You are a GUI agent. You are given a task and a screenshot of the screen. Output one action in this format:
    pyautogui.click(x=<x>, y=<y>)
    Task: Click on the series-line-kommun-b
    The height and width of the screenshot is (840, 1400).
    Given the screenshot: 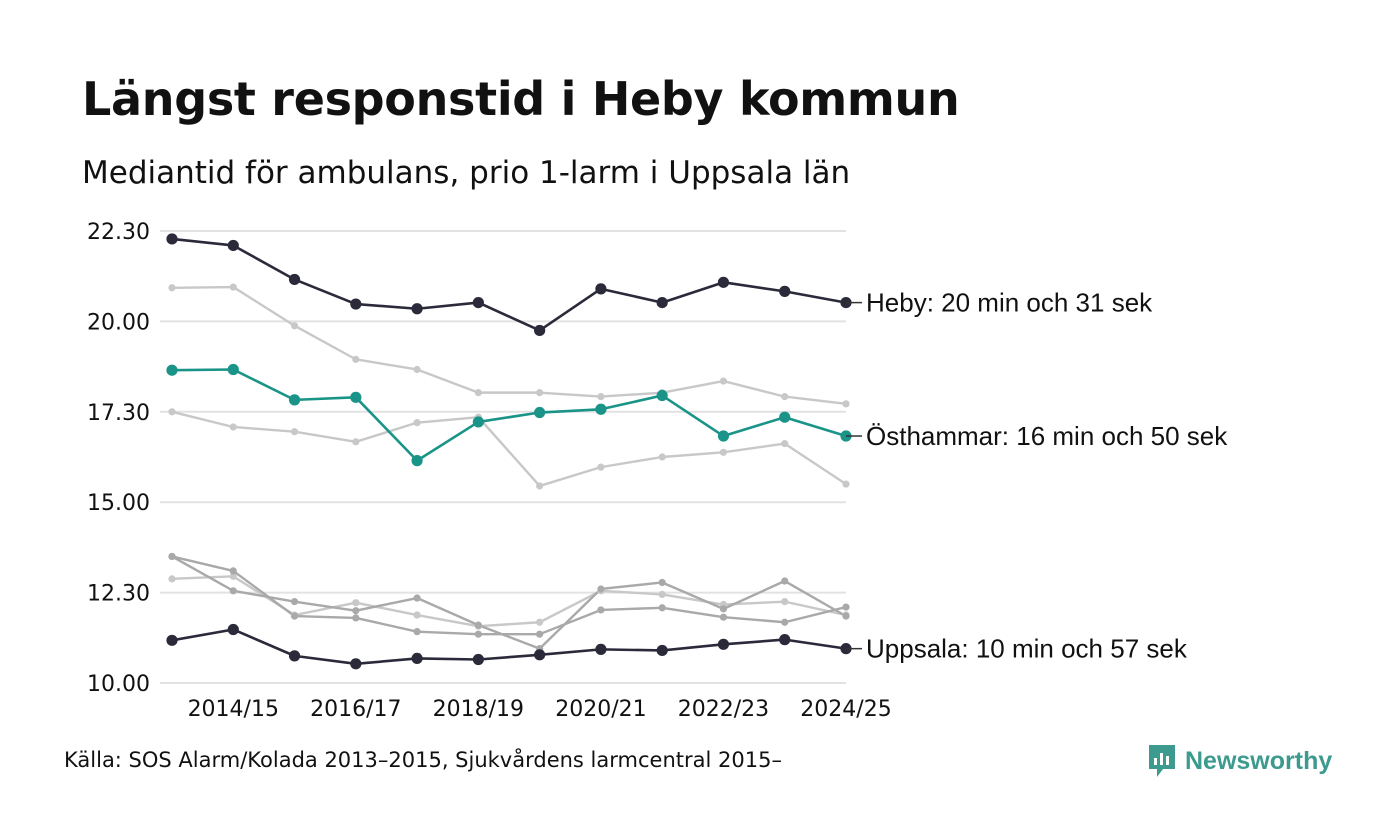 What is the action you would take?
    pyautogui.click(x=509, y=449)
    